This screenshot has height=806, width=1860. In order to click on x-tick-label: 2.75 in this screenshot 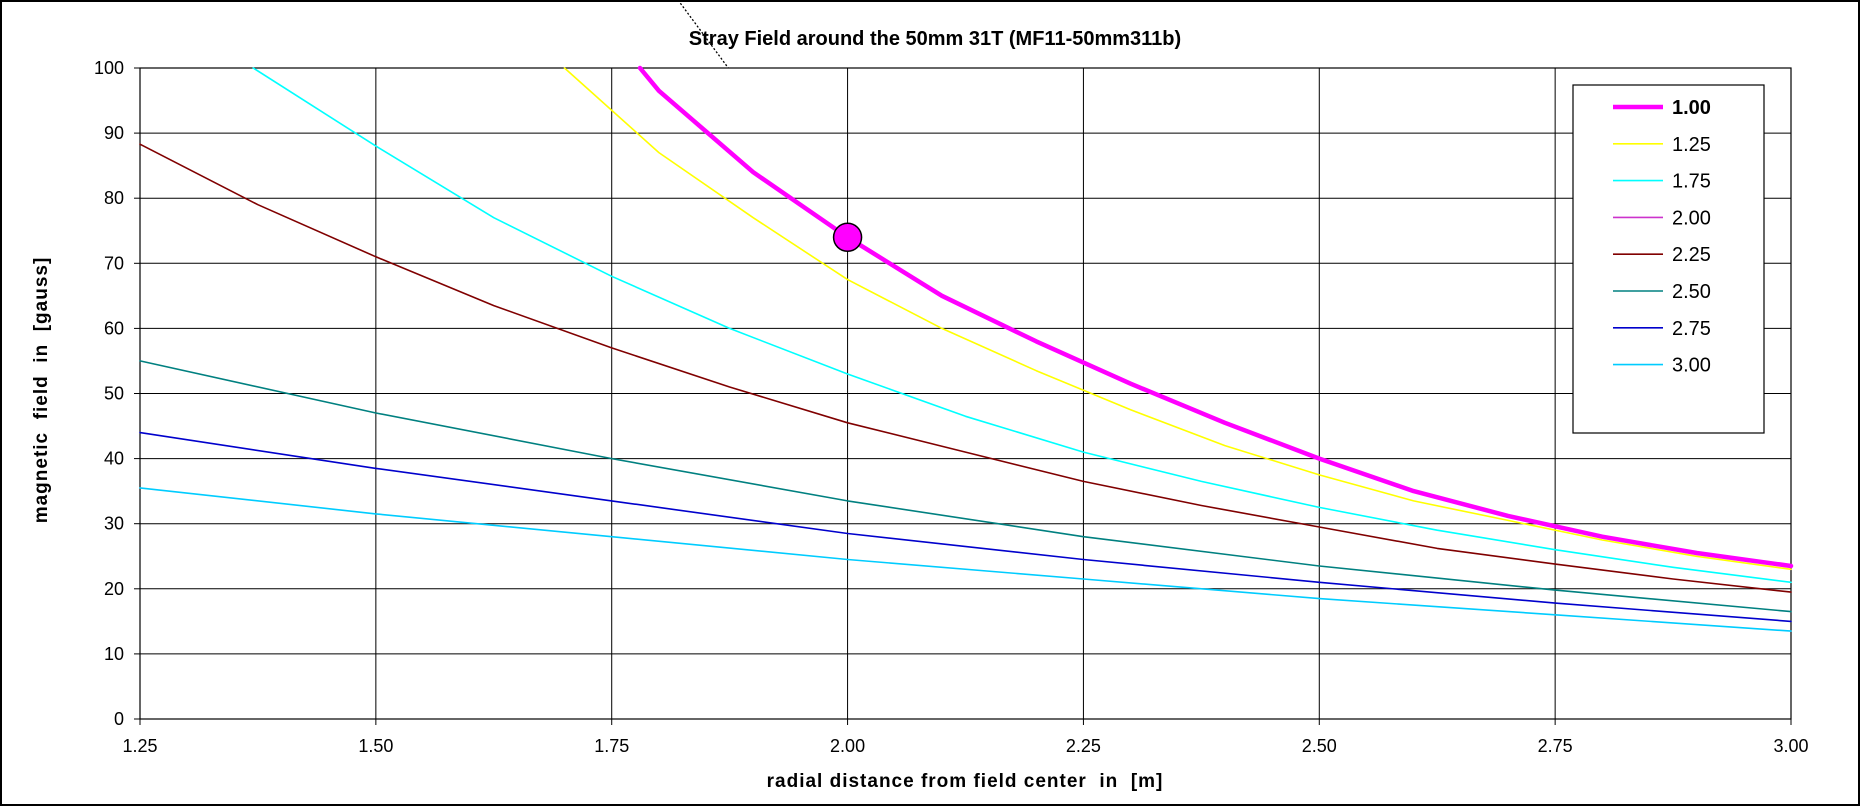, I will do `click(1555, 746)`.